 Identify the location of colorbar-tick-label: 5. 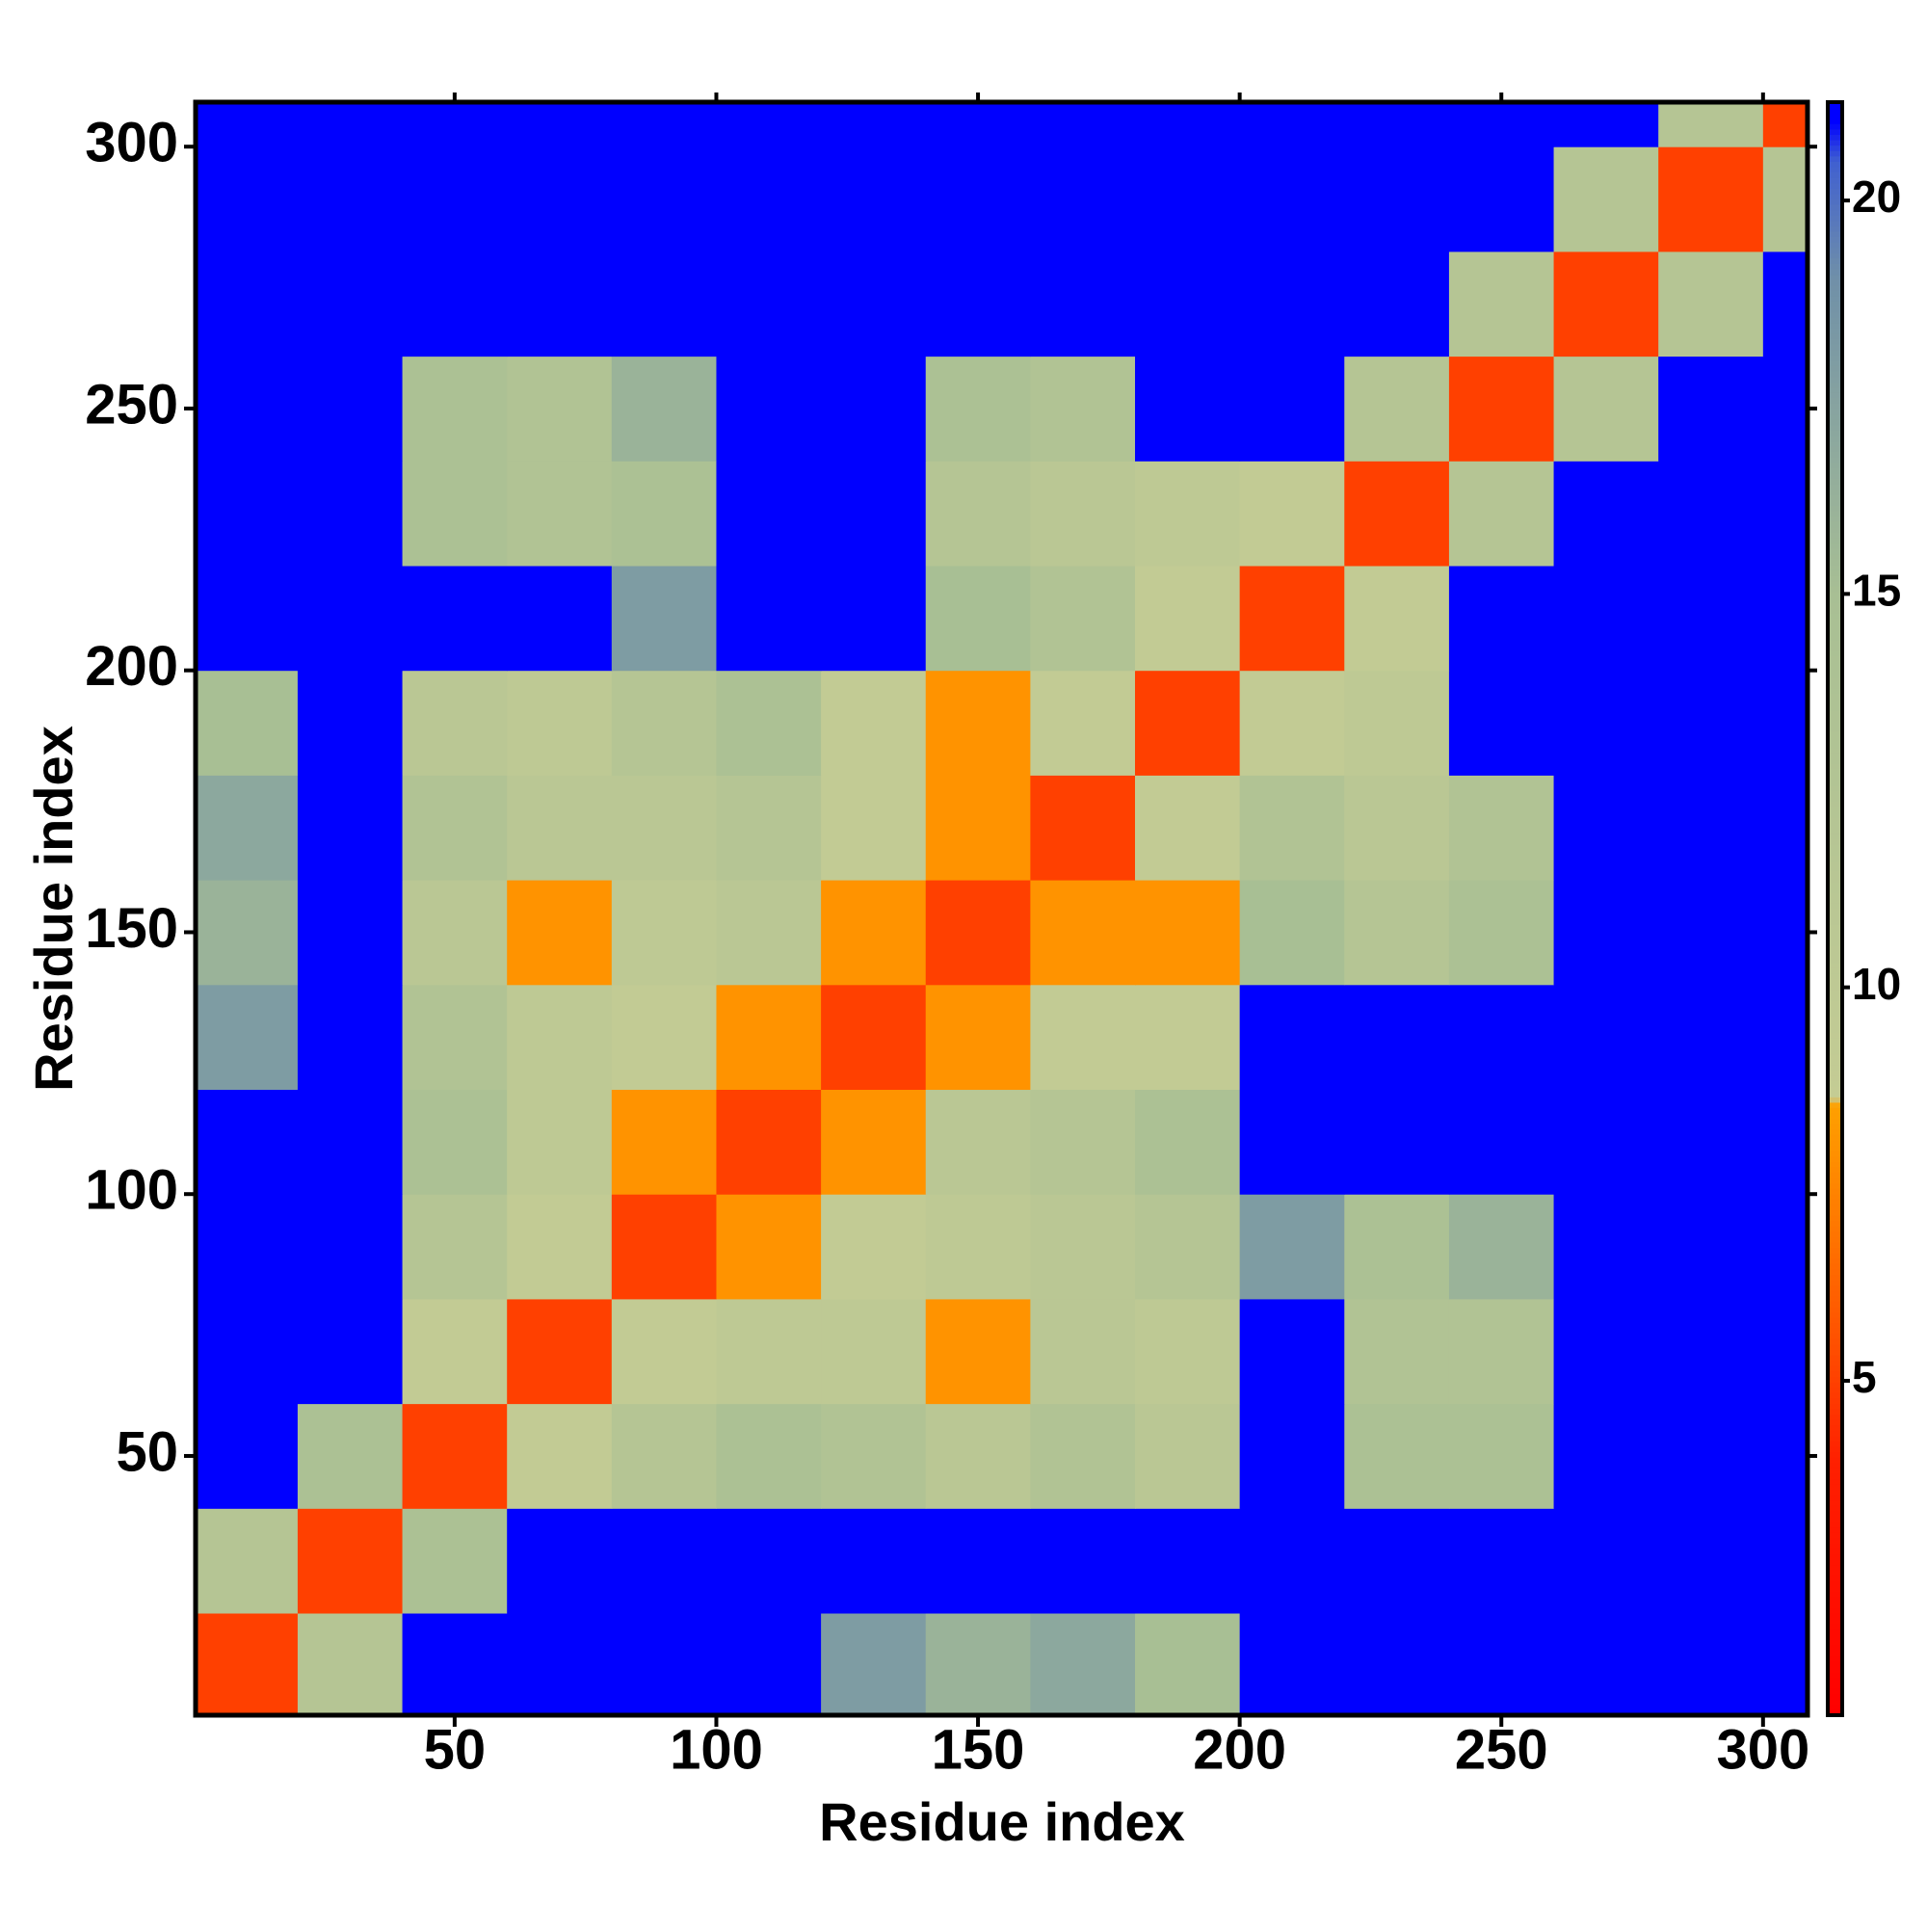
(1864, 1377).